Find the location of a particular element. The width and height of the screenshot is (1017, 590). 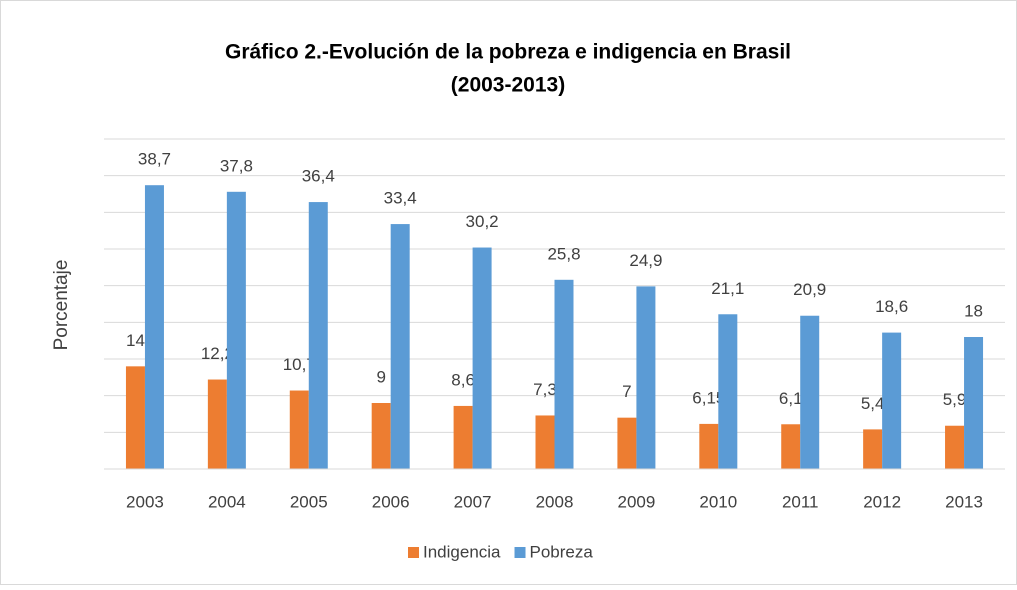

chart-title: (2003-2013) is located at coordinates (508, 85).